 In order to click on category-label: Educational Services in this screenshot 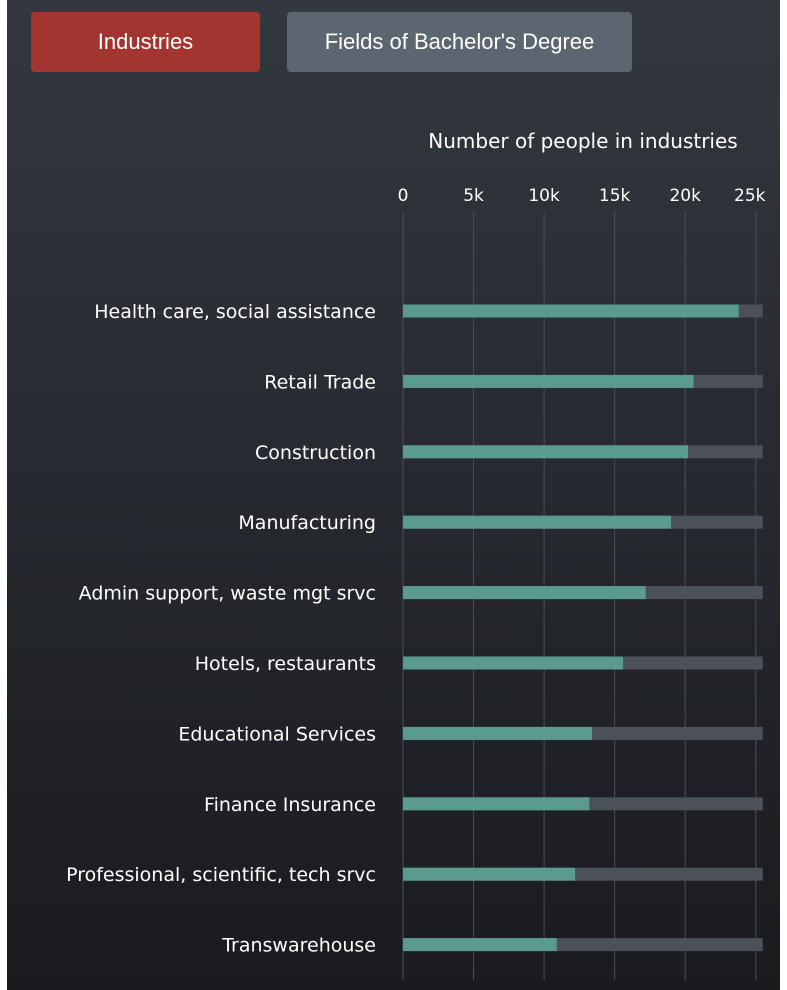, I will do `click(277, 734)`.